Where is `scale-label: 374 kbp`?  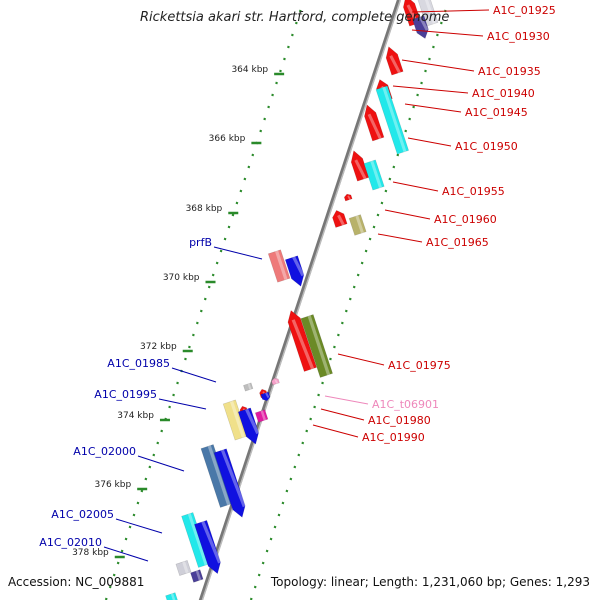
scale-label: 374 kbp is located at coordinates (135, 416).